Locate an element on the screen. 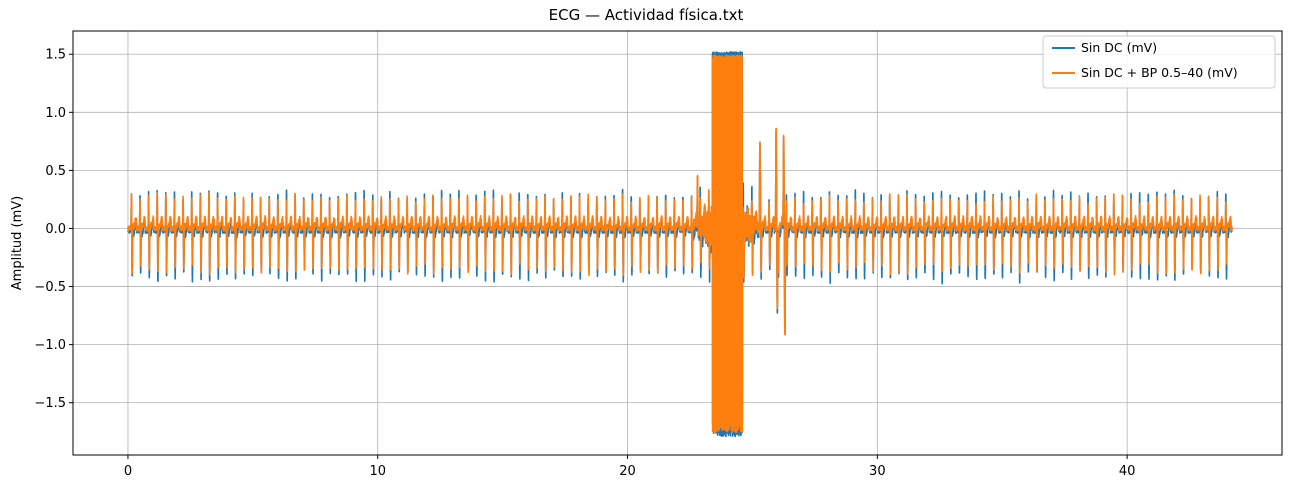  x-tick-label: 20 is located at coordinates (627, 471).